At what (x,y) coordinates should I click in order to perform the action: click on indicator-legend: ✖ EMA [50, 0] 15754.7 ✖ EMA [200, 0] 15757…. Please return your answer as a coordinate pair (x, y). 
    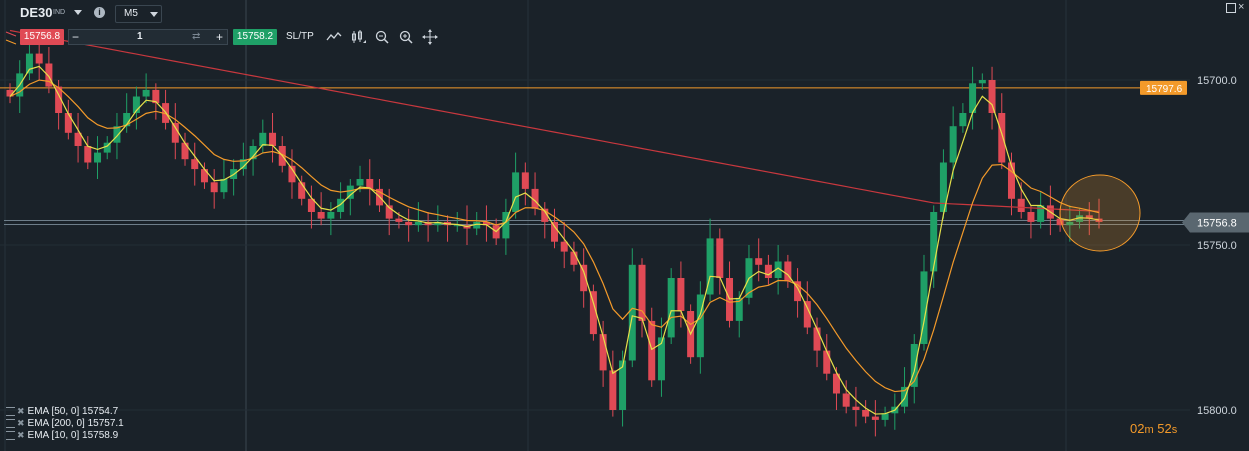
    Looking at the image, I should click on (65, 423).